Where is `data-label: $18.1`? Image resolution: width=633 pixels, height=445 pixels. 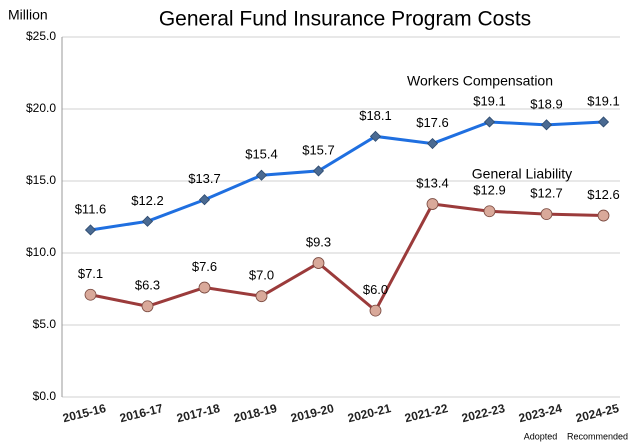
data-label: $18.1 is located at coordinates (375, 115).